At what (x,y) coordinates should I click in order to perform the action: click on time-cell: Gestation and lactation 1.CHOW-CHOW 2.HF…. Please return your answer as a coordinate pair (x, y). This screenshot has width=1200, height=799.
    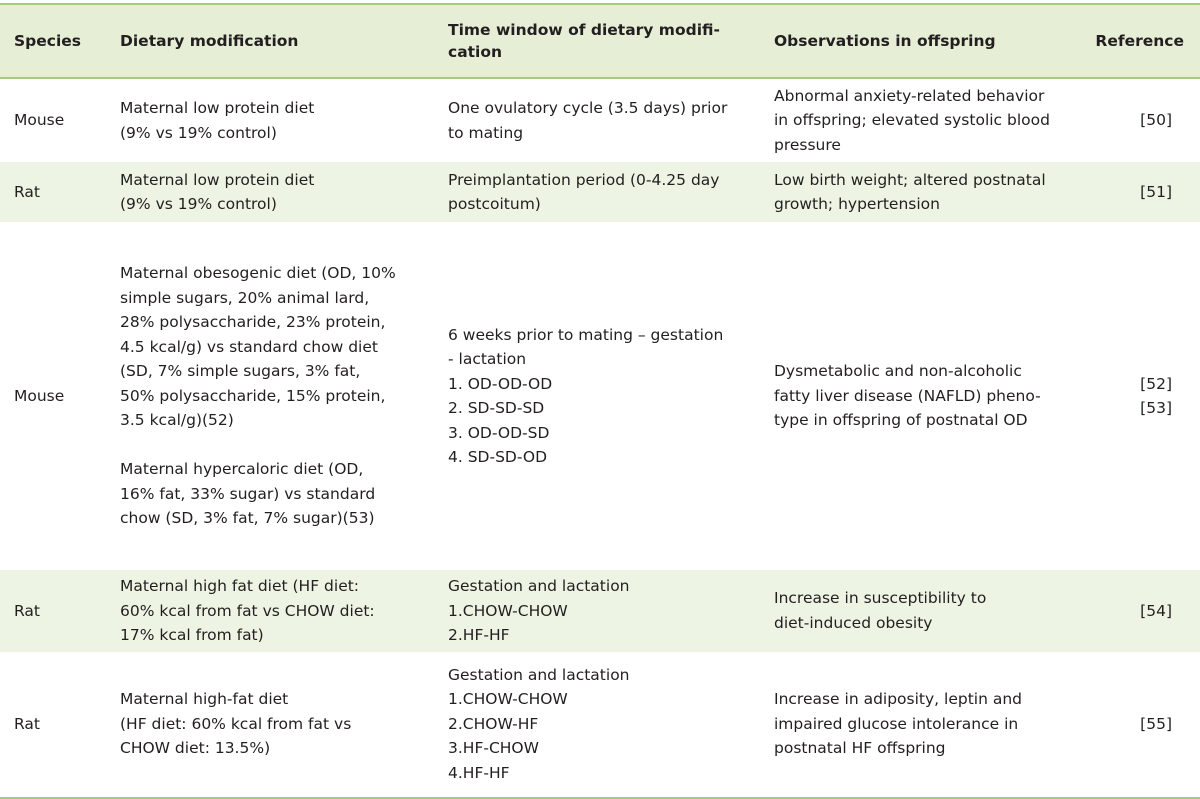
    Looking at the image, I should click on (605, 611).